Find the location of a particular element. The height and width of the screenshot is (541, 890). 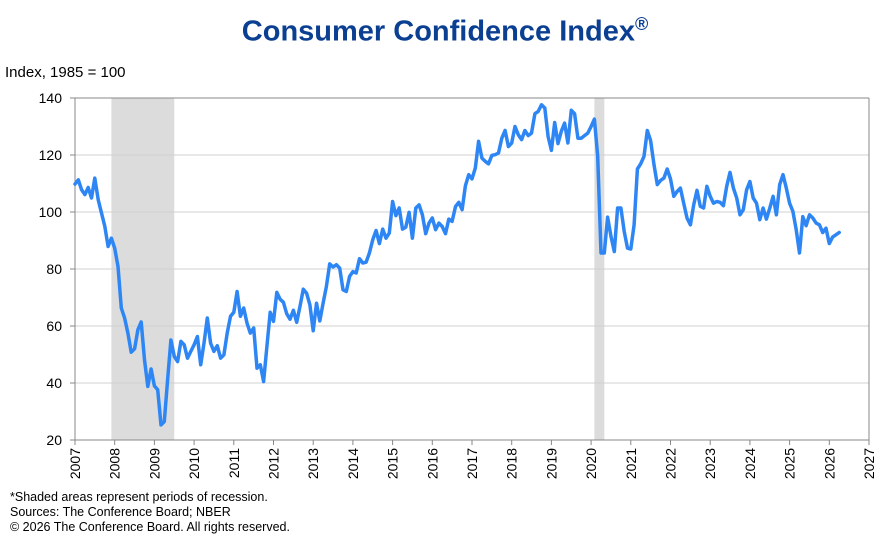

x-tick-label: 2021 is located at coordinates (631, 463).